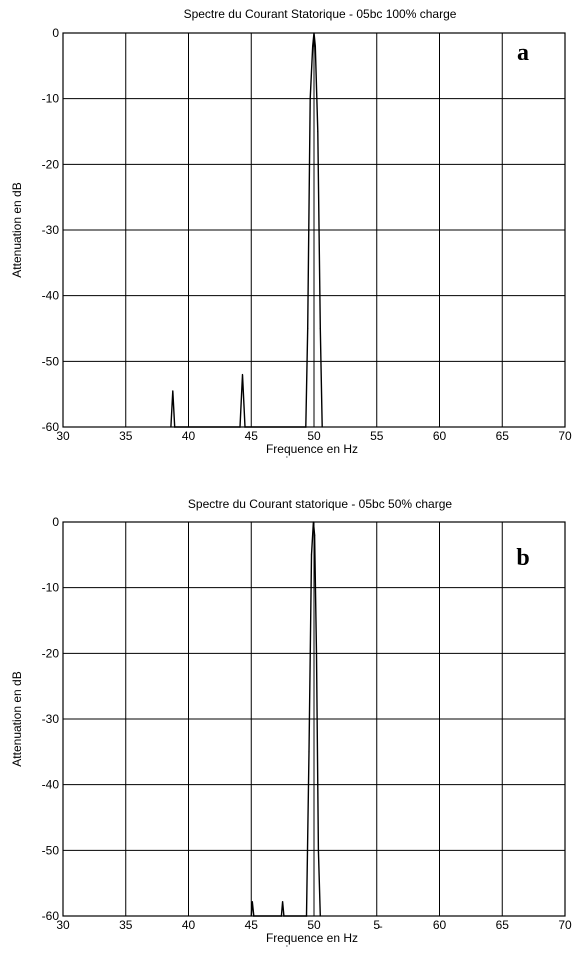 Image resolution: width=584 pixels, height=958 pixels. What do you see at coordinates (523, 53) in the screenshot?
I see `panel-label: a` at bounding box center [523, 53].